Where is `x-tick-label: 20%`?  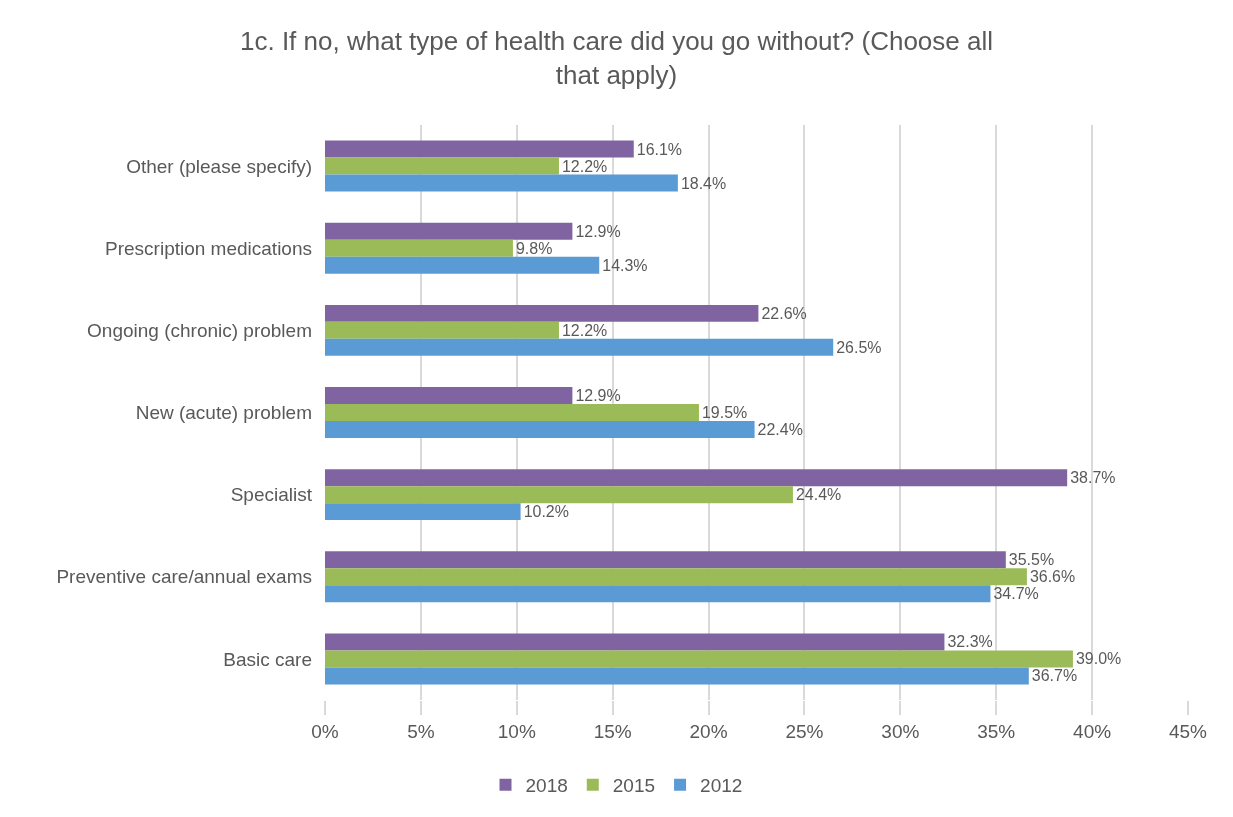 x-tick-label: 20% is located at coordinates (708, 731).